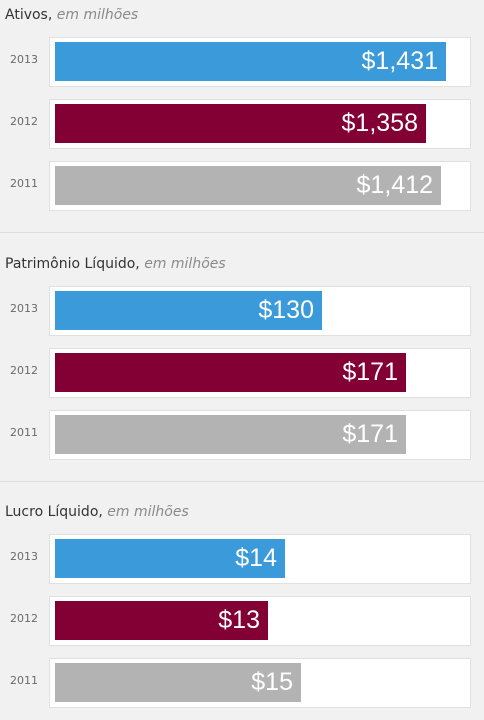 The height and width of the screenshot is (720, 484). What do you see at coordinates (188, 310) in the screenshot?
I see `bar-2013: $130` at bounding box center [188, 310].